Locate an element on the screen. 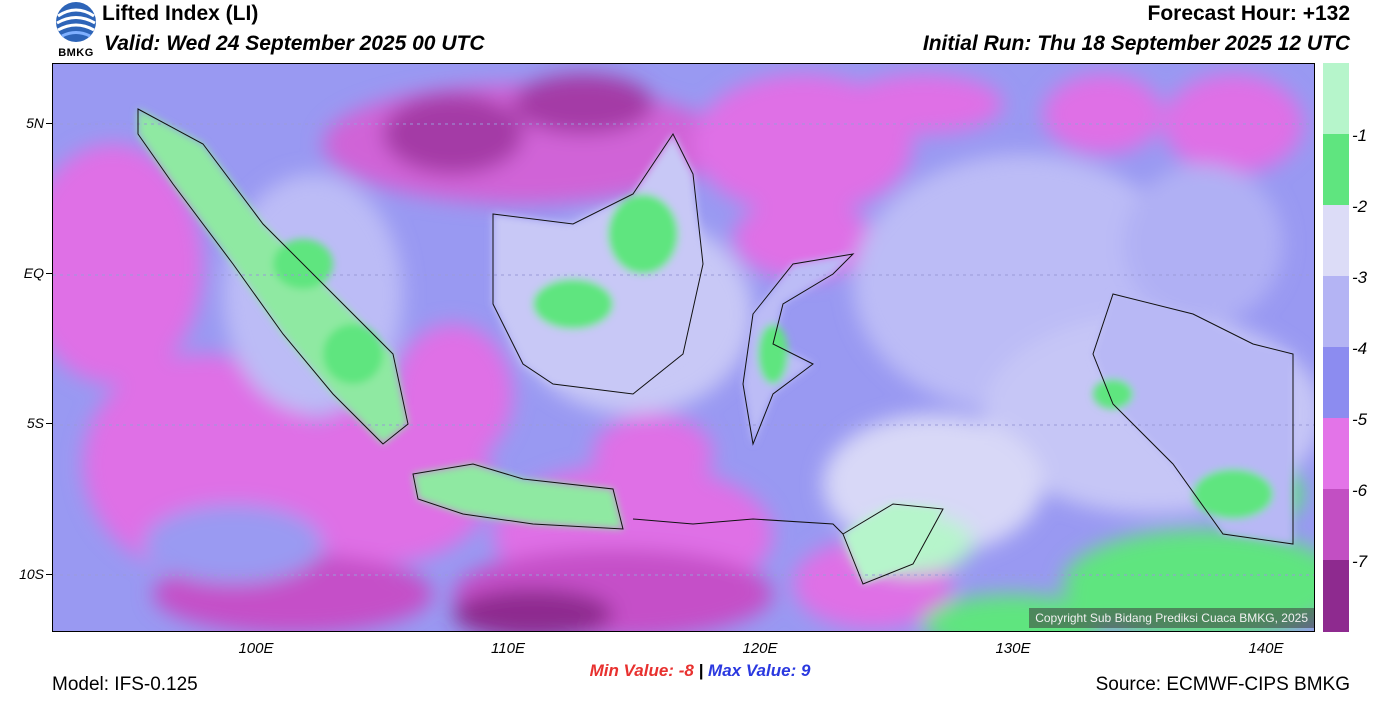 This screenshot has height=709, width=1400. min-max-values: Min Value: -8 | Max Value: 9 is located at coordinates (700, 671).